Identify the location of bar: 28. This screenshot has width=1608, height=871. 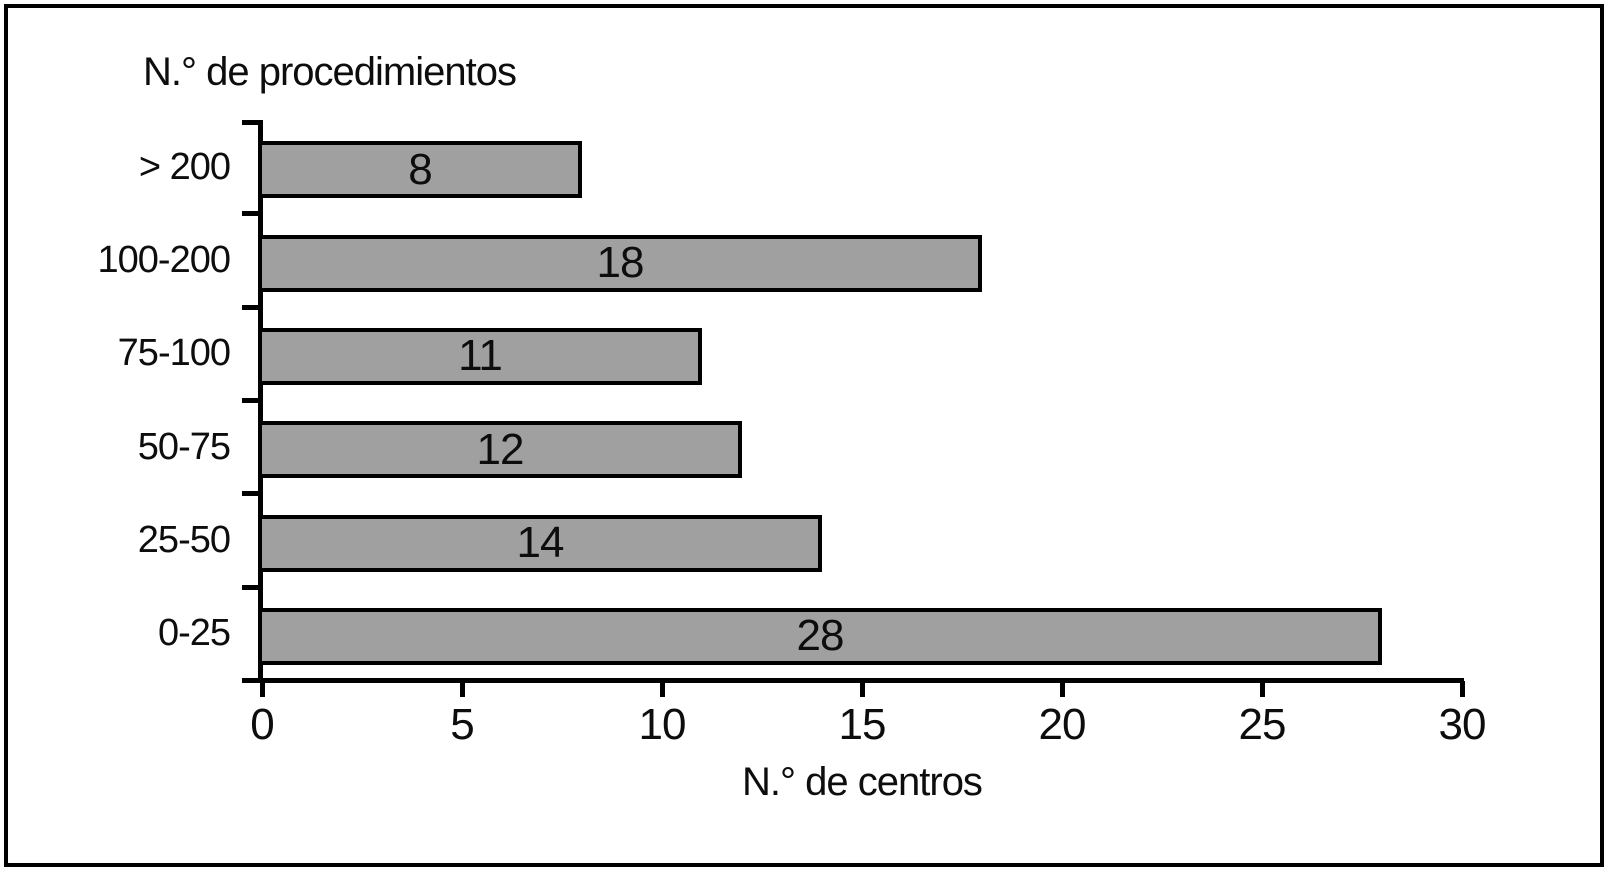
(820, 636).